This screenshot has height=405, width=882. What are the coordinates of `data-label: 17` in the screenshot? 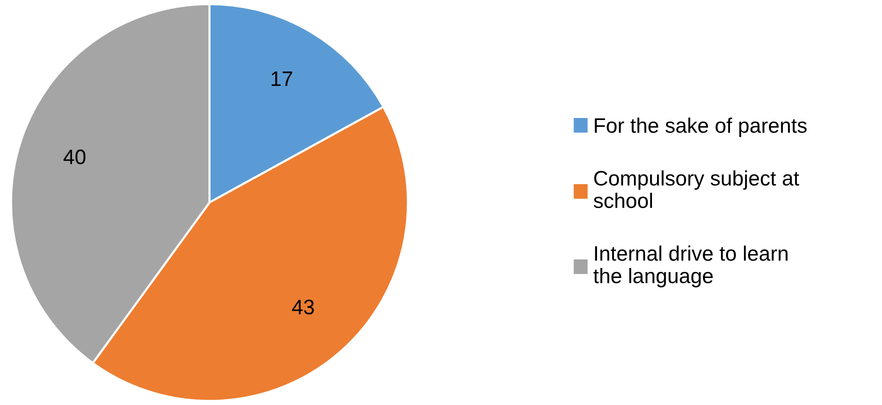 It's located at (282, 79).